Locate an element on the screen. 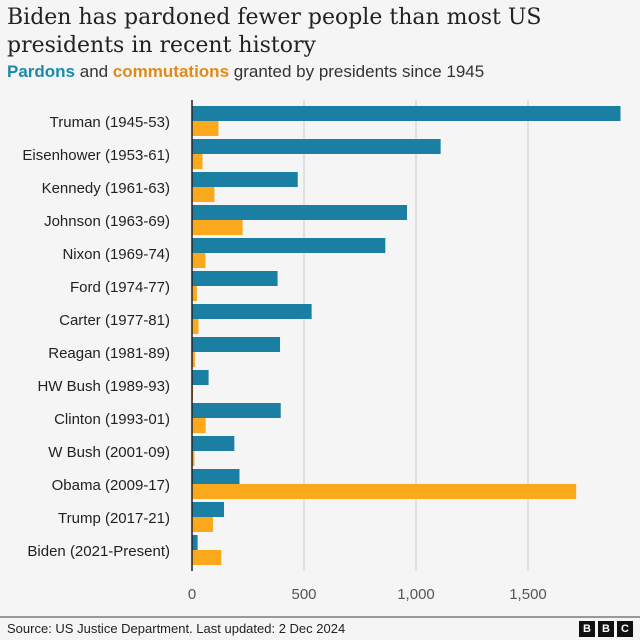 This screenshot has width=640, height=640. footer-divider is located at coordinates (320, 617).